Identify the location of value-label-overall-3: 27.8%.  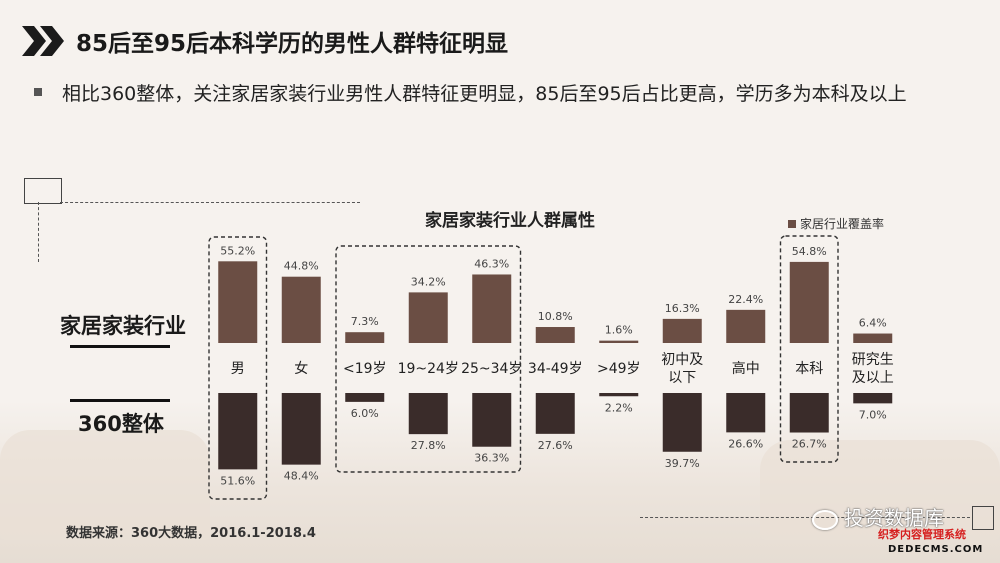
(428, 445).